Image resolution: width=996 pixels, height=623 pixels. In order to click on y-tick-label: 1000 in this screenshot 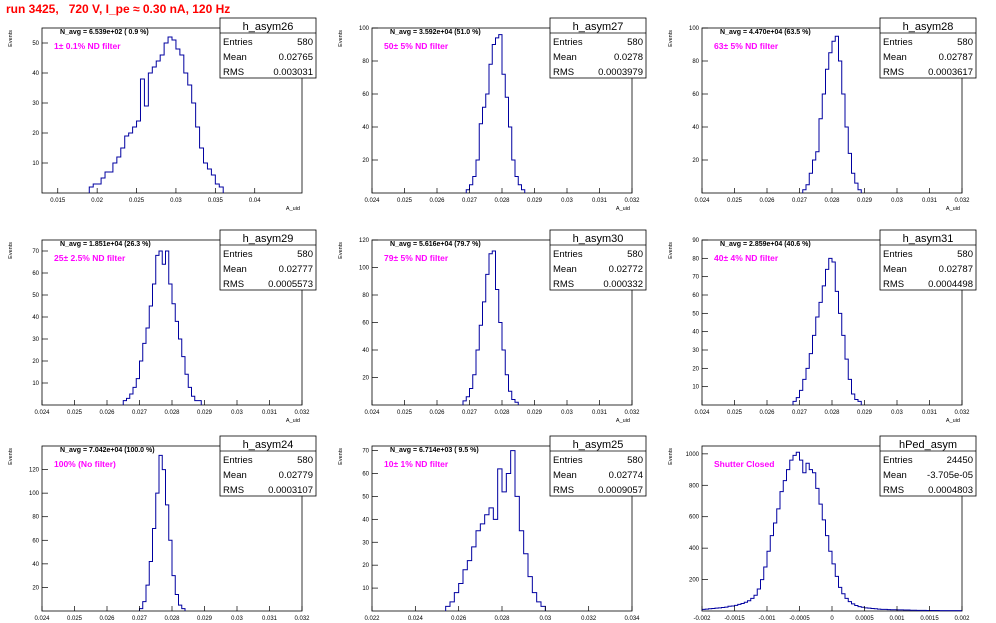, I will do `click(693, 455)`.